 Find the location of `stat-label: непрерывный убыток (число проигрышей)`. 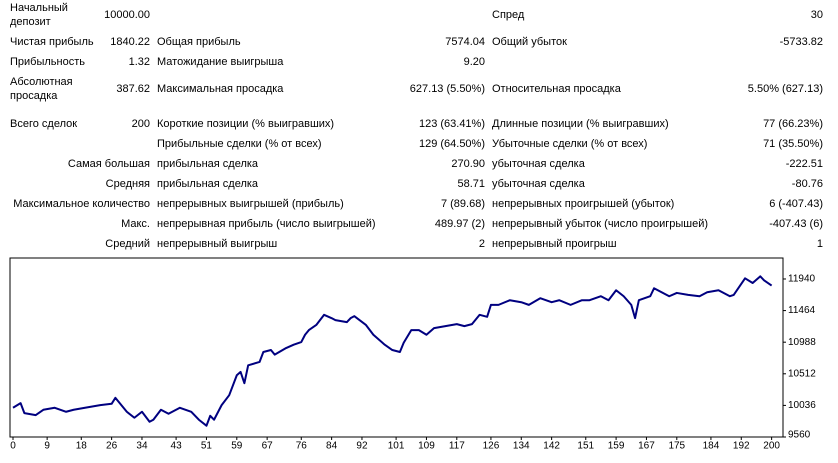

stat-label: непрерывный убыток (число проигрышей) is located at coordinates (600, 224).